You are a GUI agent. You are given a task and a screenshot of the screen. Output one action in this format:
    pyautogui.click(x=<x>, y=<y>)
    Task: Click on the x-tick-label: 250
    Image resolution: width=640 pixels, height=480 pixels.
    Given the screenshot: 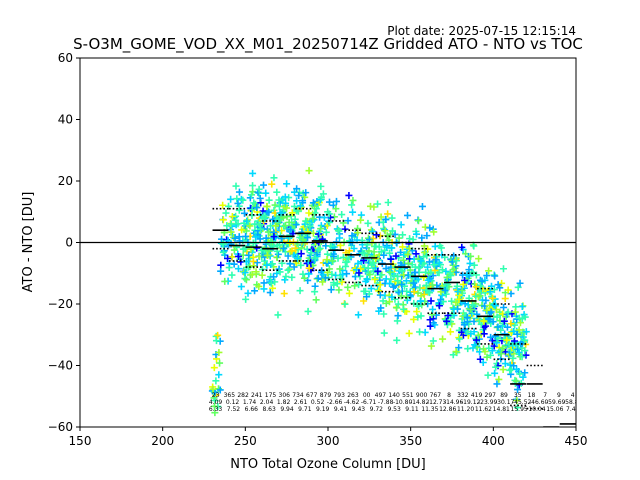 What is the action you would take?
    pyautogui.click(x=245, y=441)
    